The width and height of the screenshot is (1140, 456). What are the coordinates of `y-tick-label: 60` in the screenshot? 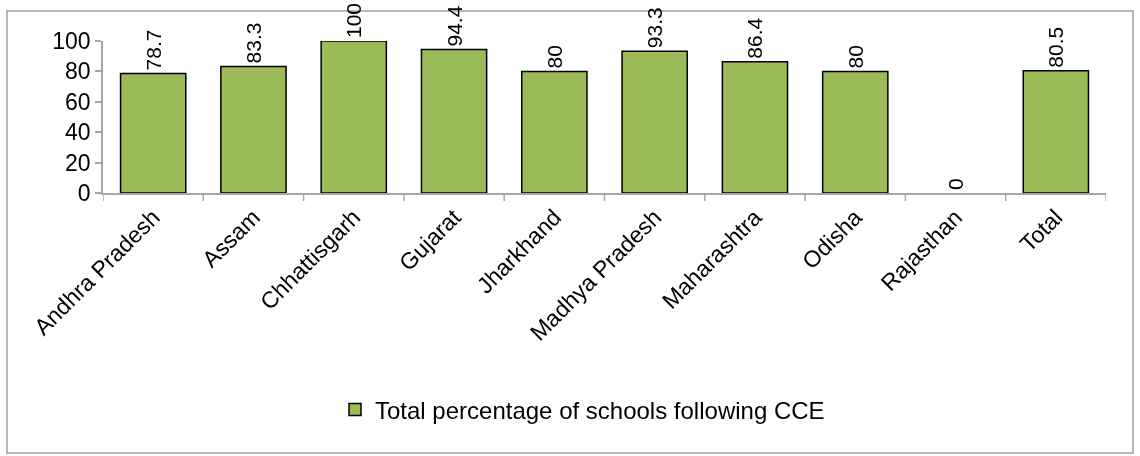 It's located at (78, 101).